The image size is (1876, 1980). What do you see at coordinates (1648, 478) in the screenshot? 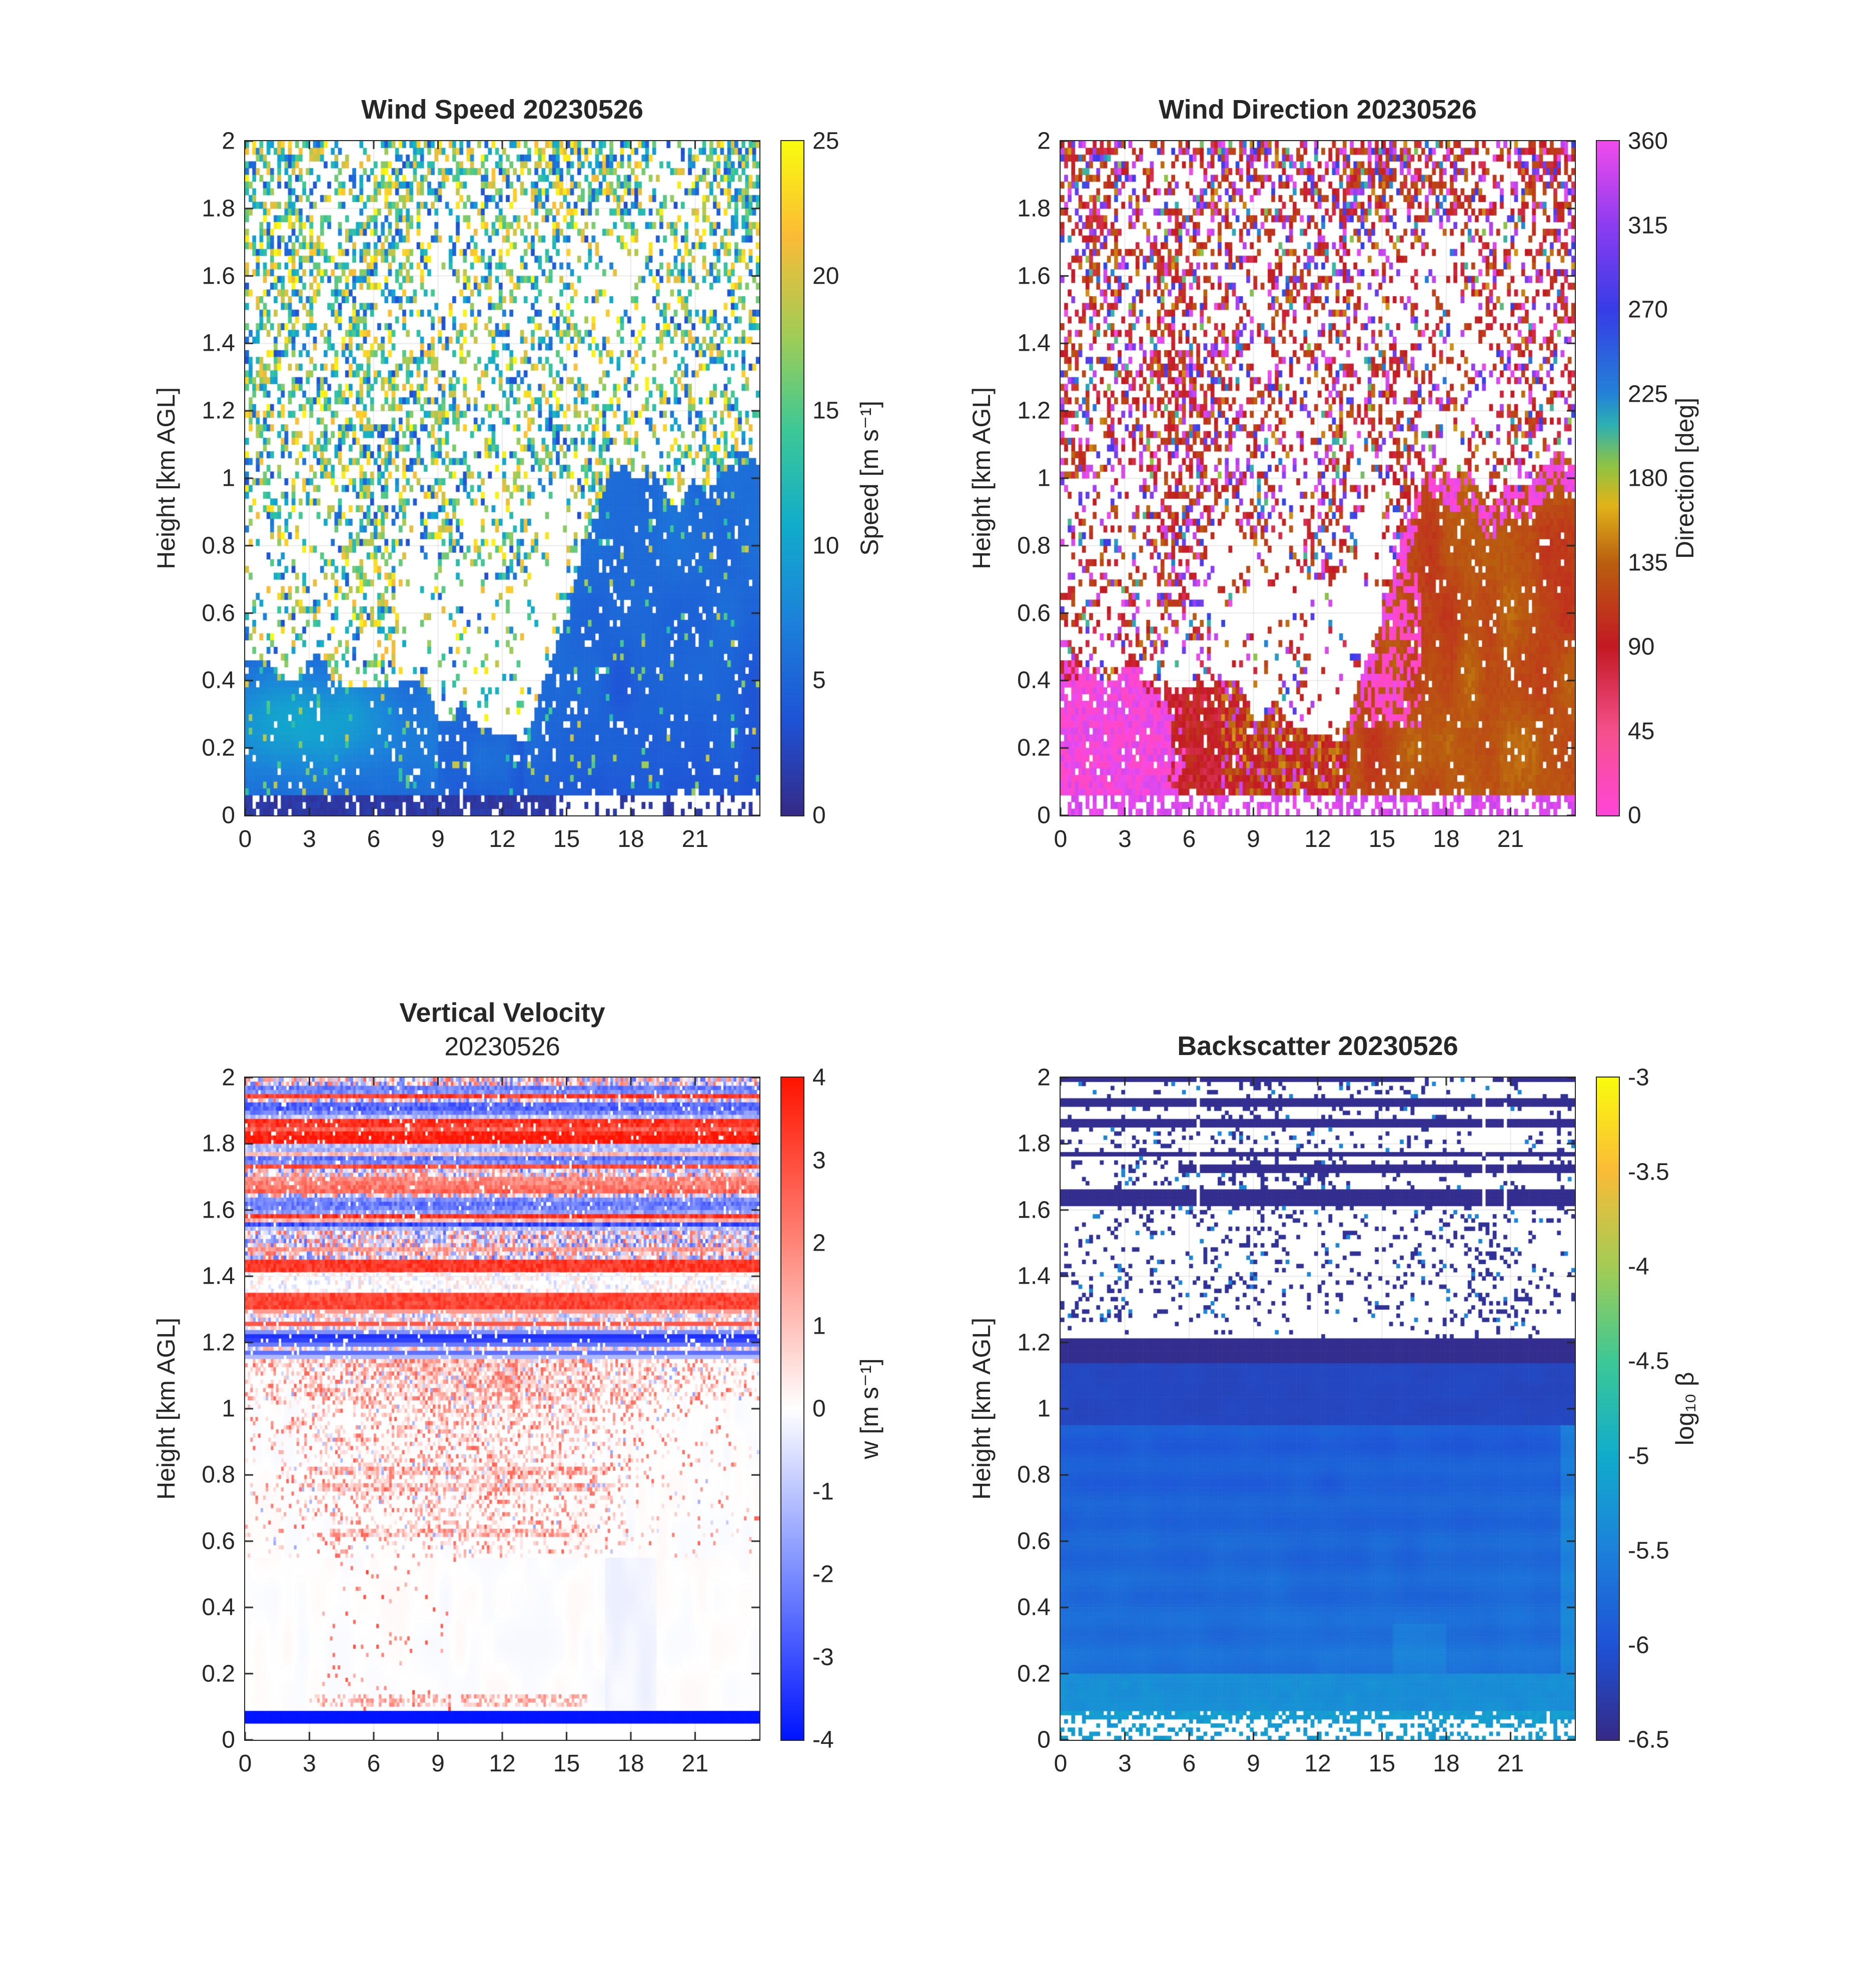
I see `colorbar-tick-label: 180` at bounding box center [1648, 478].